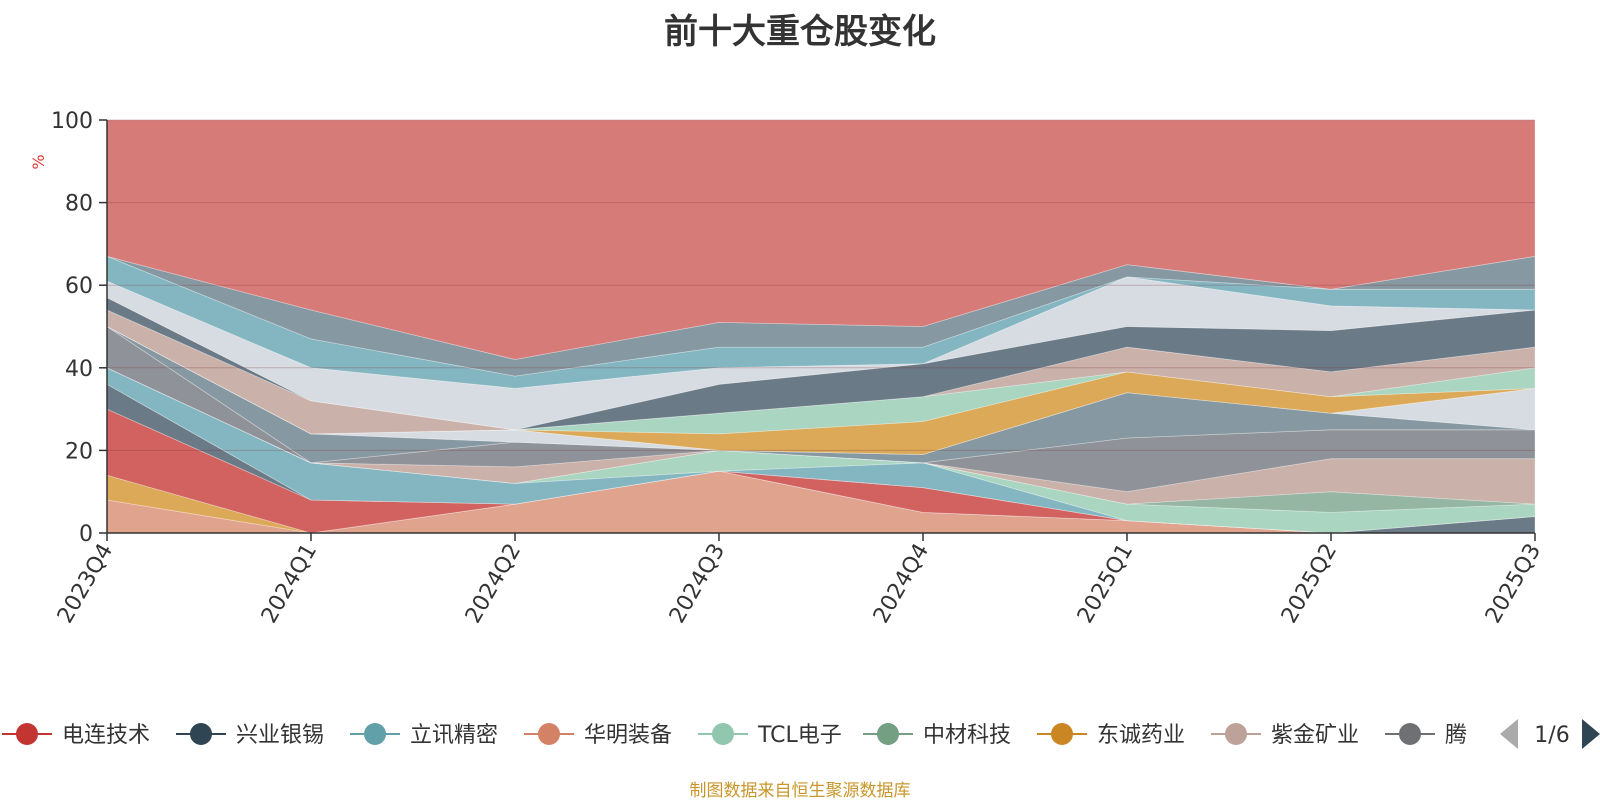 This screenshot has height=800, width=1600. Describe the element at coordinates (85, 584) in the screenshot. I see `x-tick-label-2023Q4: 2023Q4` at that location.